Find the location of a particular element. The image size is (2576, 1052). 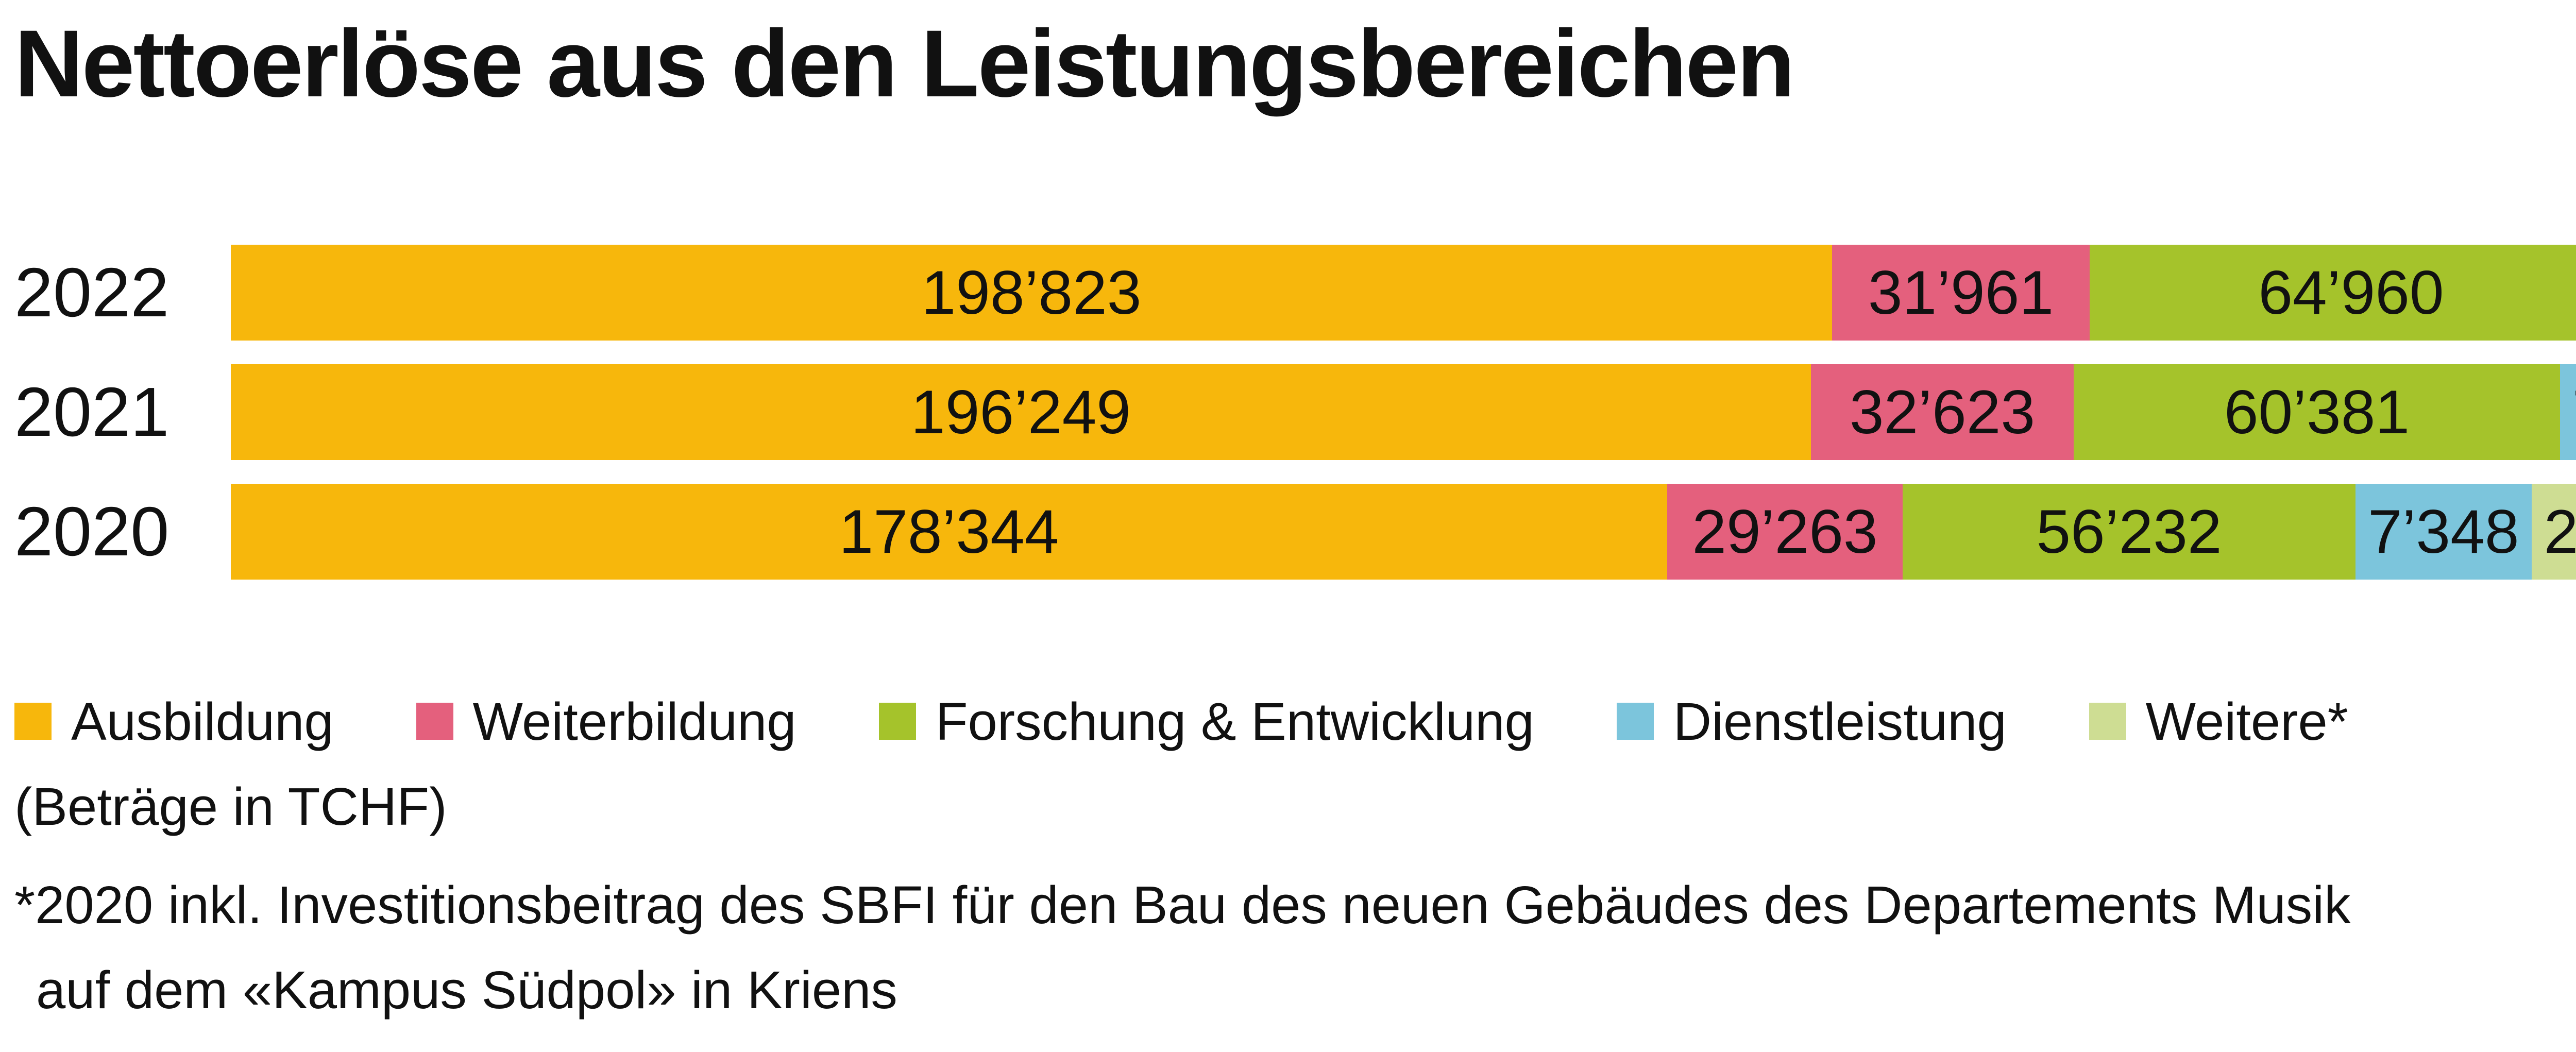

segment-value-label: 32’623 is located at coordinates (1942, 412).